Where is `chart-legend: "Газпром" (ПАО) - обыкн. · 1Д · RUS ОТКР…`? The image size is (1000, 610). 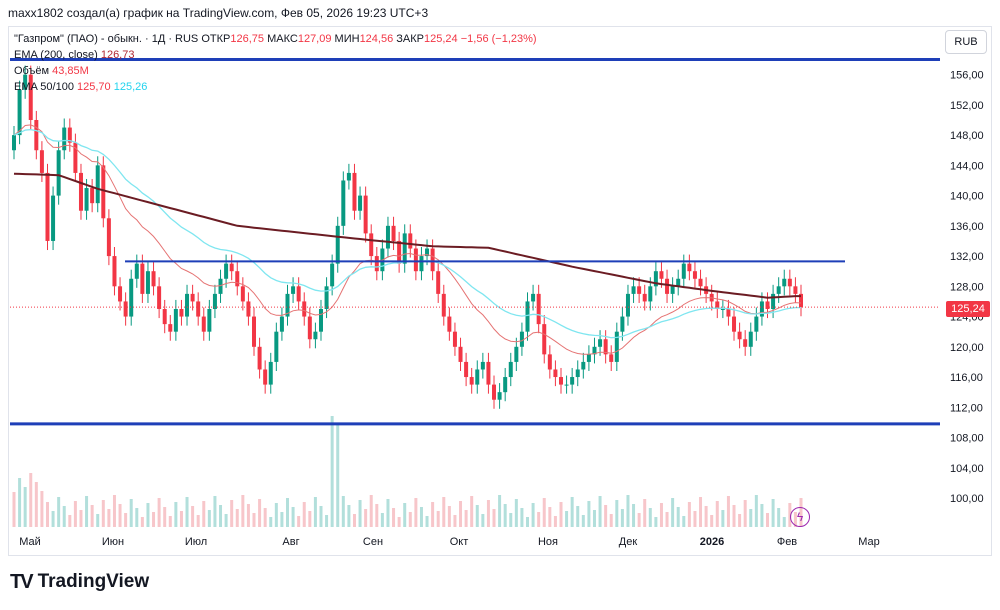
chart-legend: "Газпром" (ПАО) - обыкн. · 1Д · RUS ОТКР… is located at coordinates (275, 63).